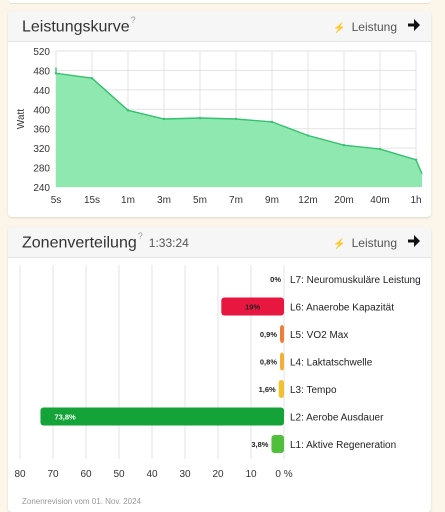 Image resolution: width=445 pixels, height=512 pixels. Describe the element at coordinates (268, 334) in the screenshot. I see `zone-value-label: 0,9%` at that location.